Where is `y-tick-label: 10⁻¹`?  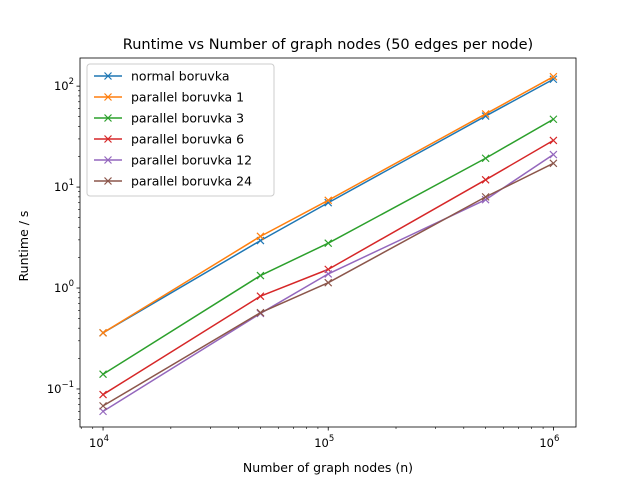 y-tick-label: 10⁻¹ is located at coordinates (60, 388).